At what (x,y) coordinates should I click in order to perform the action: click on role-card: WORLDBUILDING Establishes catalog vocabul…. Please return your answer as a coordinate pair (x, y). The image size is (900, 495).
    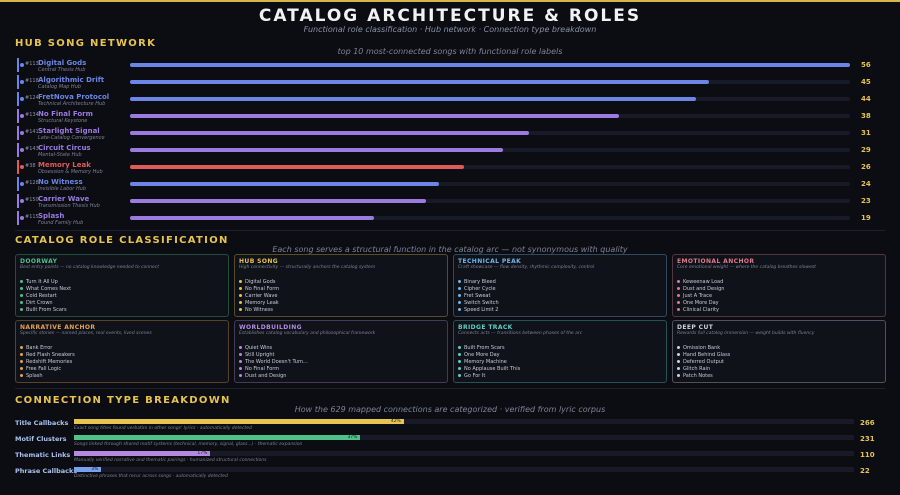
    Looking at the image, I should click on (341, 351).